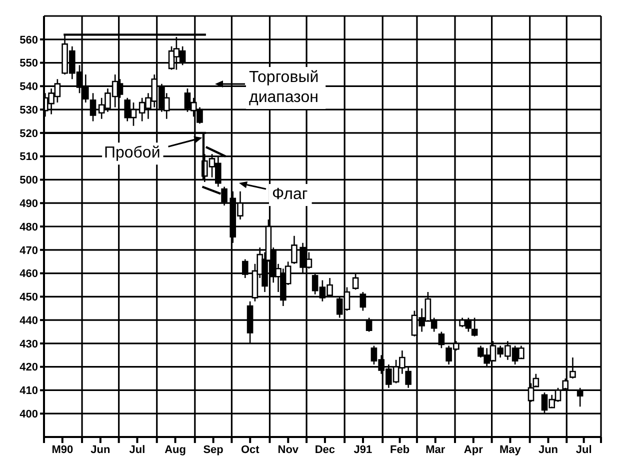  What do you see at coordinates (29, 204) in the screenshot?
I see `y-tick-label: 490` at bounding box center [29, 204].